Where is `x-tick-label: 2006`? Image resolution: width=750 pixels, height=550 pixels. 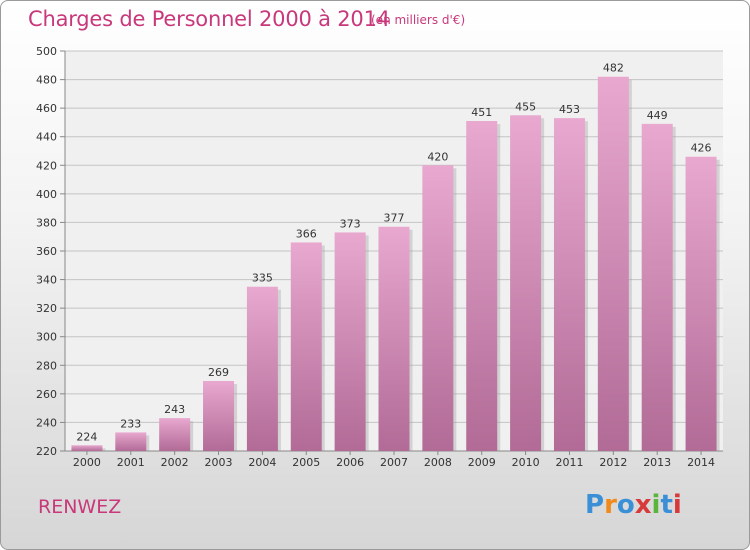 x-tick-label: 2006 is located at coordinates (350, 462).